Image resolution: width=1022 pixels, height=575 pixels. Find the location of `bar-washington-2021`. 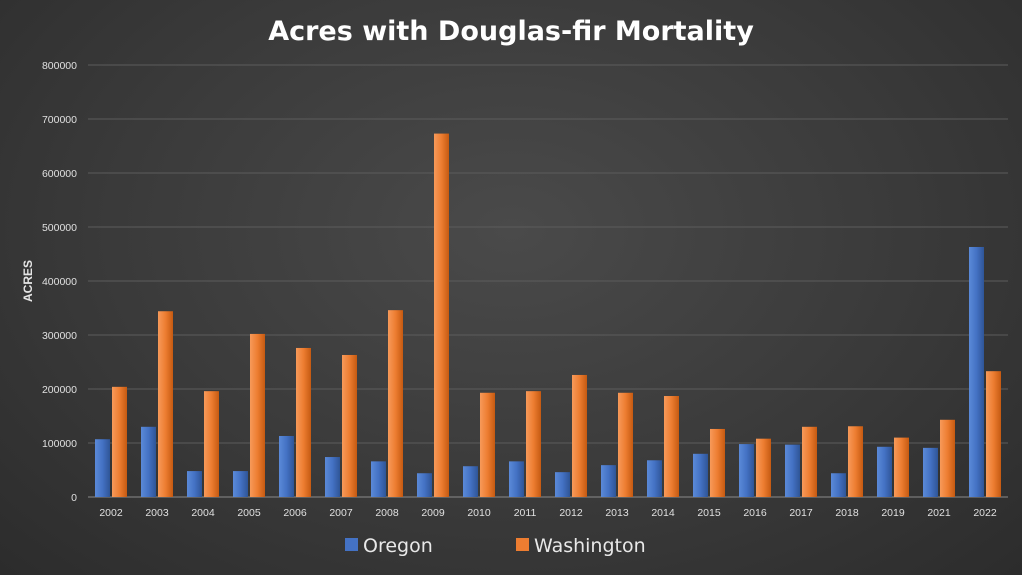

bar-washington-2021 is located at coordinates (947, 458).